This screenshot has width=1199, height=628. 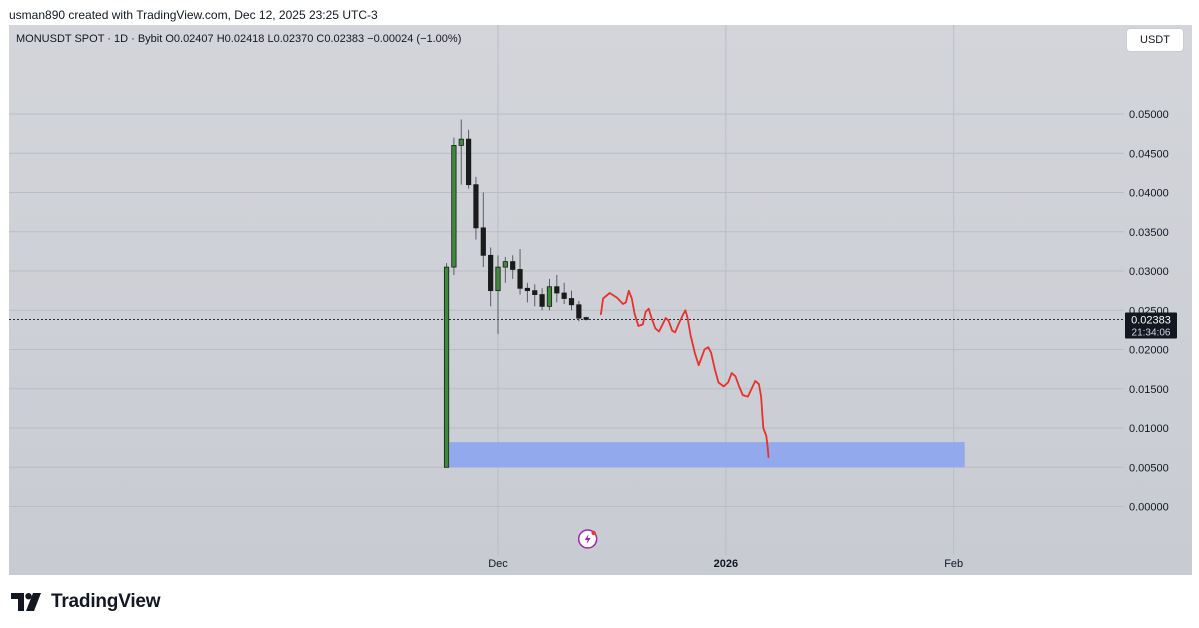 I want to click on tradingview-logo-icon, so click(x=26, y=602).